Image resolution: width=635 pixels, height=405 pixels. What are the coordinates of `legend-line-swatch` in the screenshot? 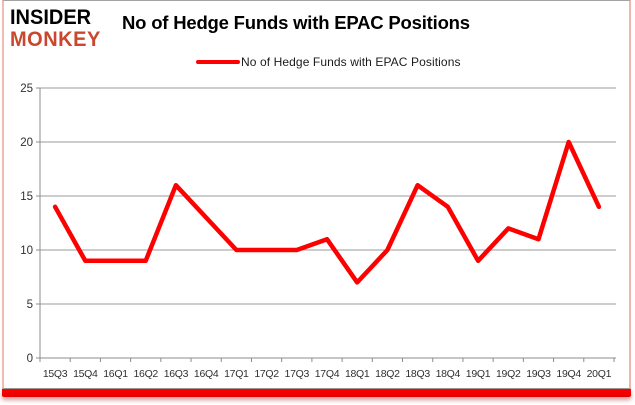 It's located at (218, 62).